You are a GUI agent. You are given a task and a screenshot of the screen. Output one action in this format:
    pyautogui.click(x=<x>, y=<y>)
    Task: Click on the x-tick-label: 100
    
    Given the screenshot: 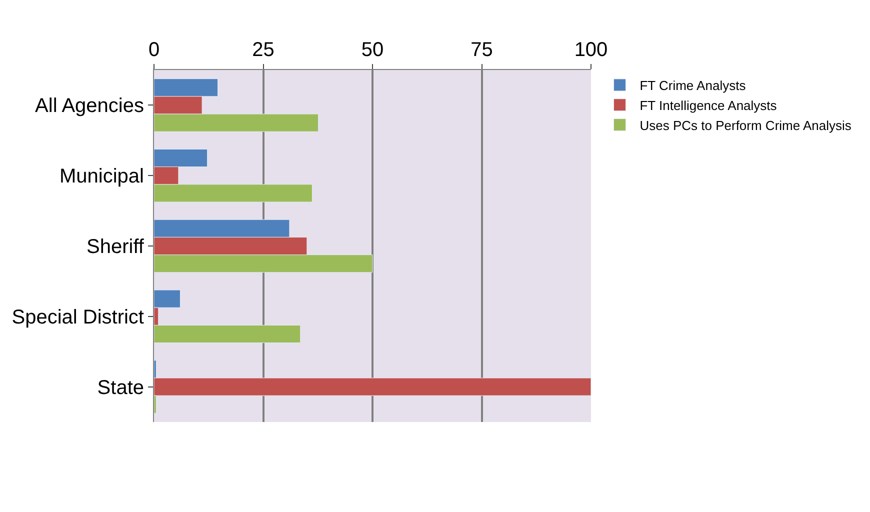 What is the action you would take?
    pyautogui.click(x=591, y=50)
    